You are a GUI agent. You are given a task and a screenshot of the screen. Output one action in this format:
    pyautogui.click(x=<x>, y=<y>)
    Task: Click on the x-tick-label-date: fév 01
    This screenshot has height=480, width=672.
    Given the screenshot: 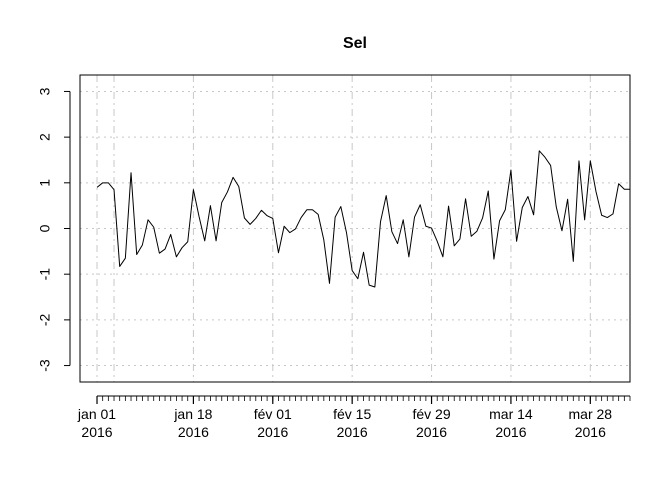 What is the action you would take?
    pyautogui.click(x=273, y=414)
    